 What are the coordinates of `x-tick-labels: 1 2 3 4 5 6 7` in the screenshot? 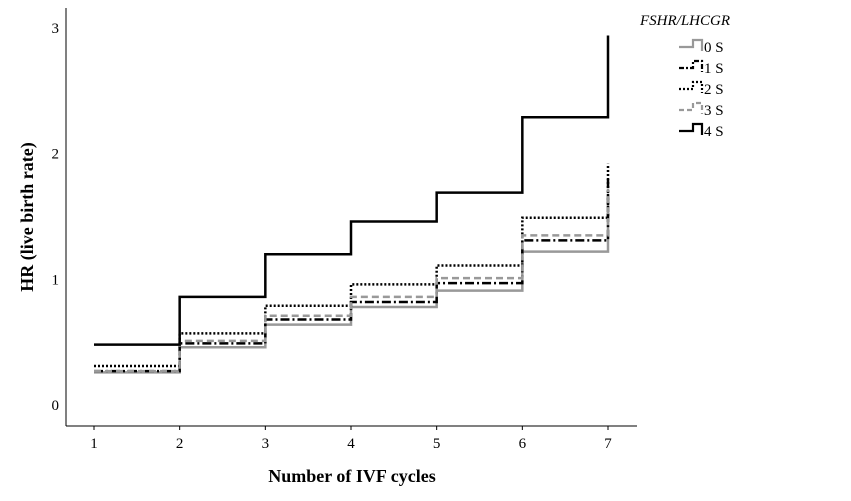 It's located at (351, 439).